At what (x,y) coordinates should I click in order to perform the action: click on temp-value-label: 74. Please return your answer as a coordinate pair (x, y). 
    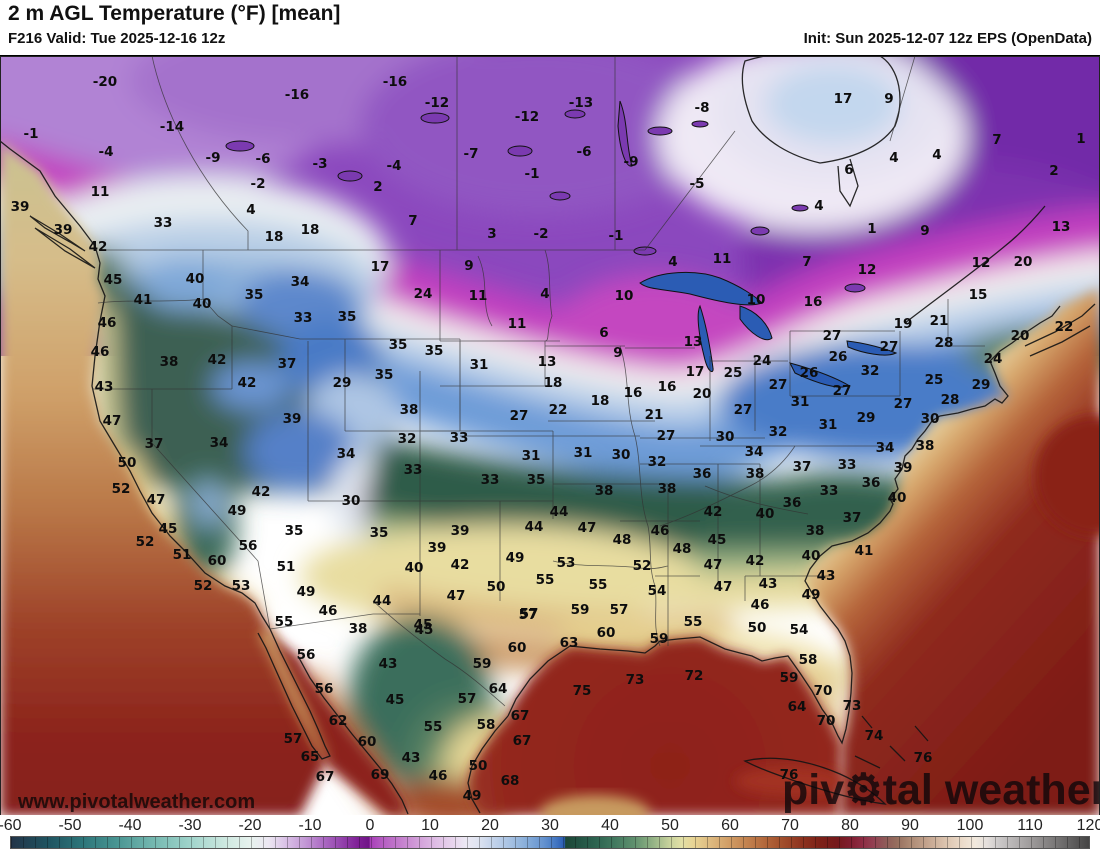
    Looking at the image, I should click on (874, 736).